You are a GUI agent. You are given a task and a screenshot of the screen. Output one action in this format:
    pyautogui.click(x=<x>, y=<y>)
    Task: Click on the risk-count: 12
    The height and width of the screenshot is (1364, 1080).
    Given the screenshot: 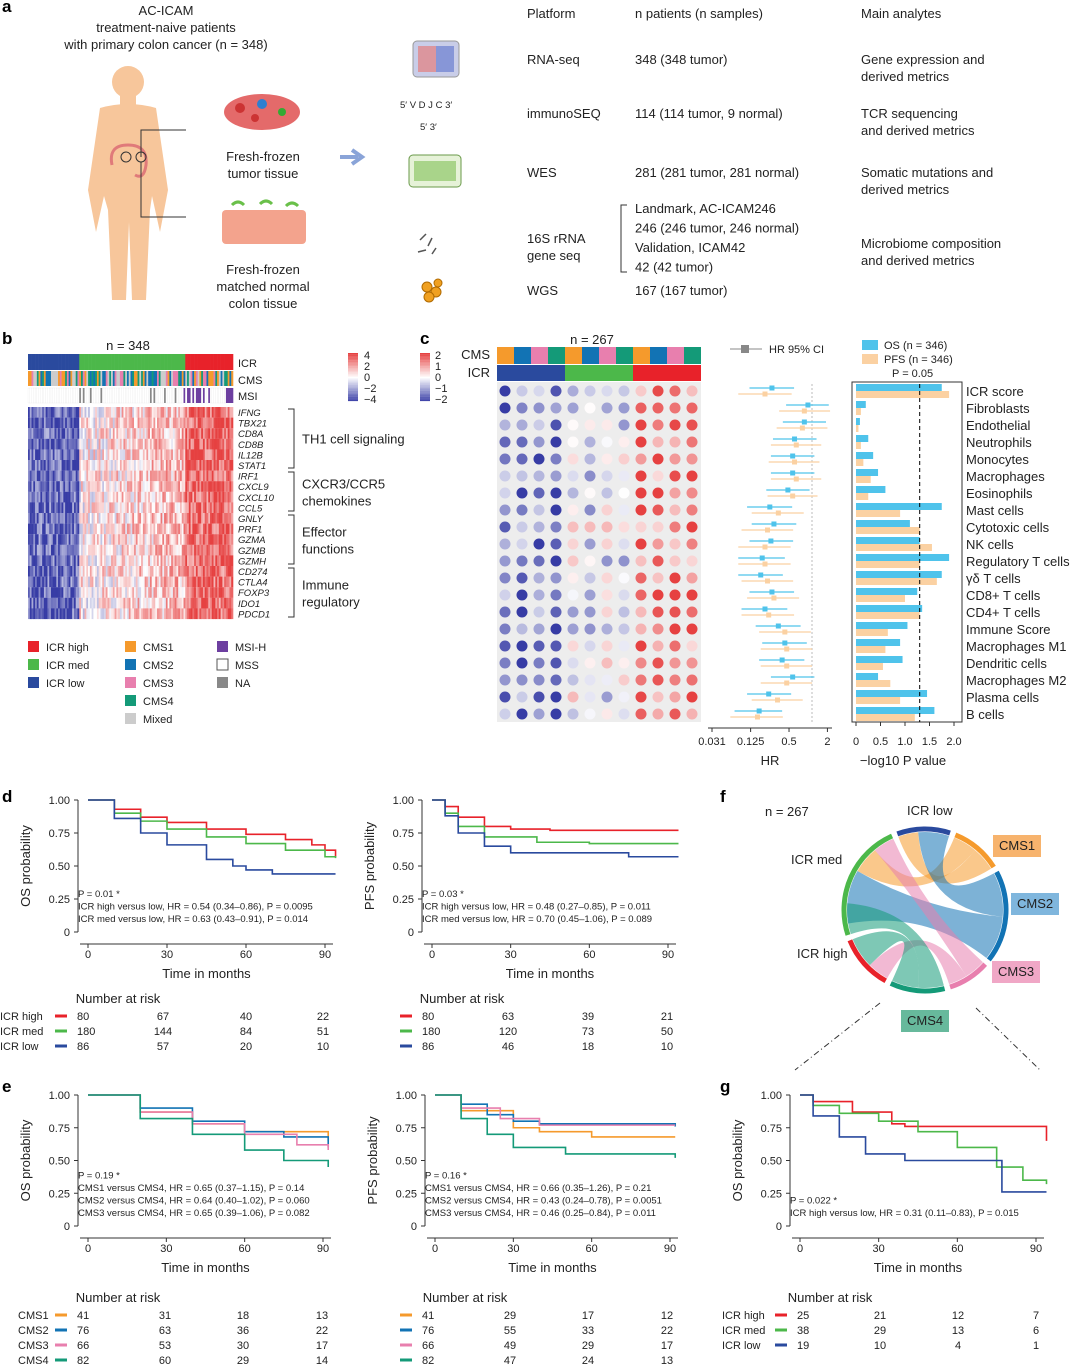 What is the action you would take?
    pyautogui.click(x=958, y=1316)
    